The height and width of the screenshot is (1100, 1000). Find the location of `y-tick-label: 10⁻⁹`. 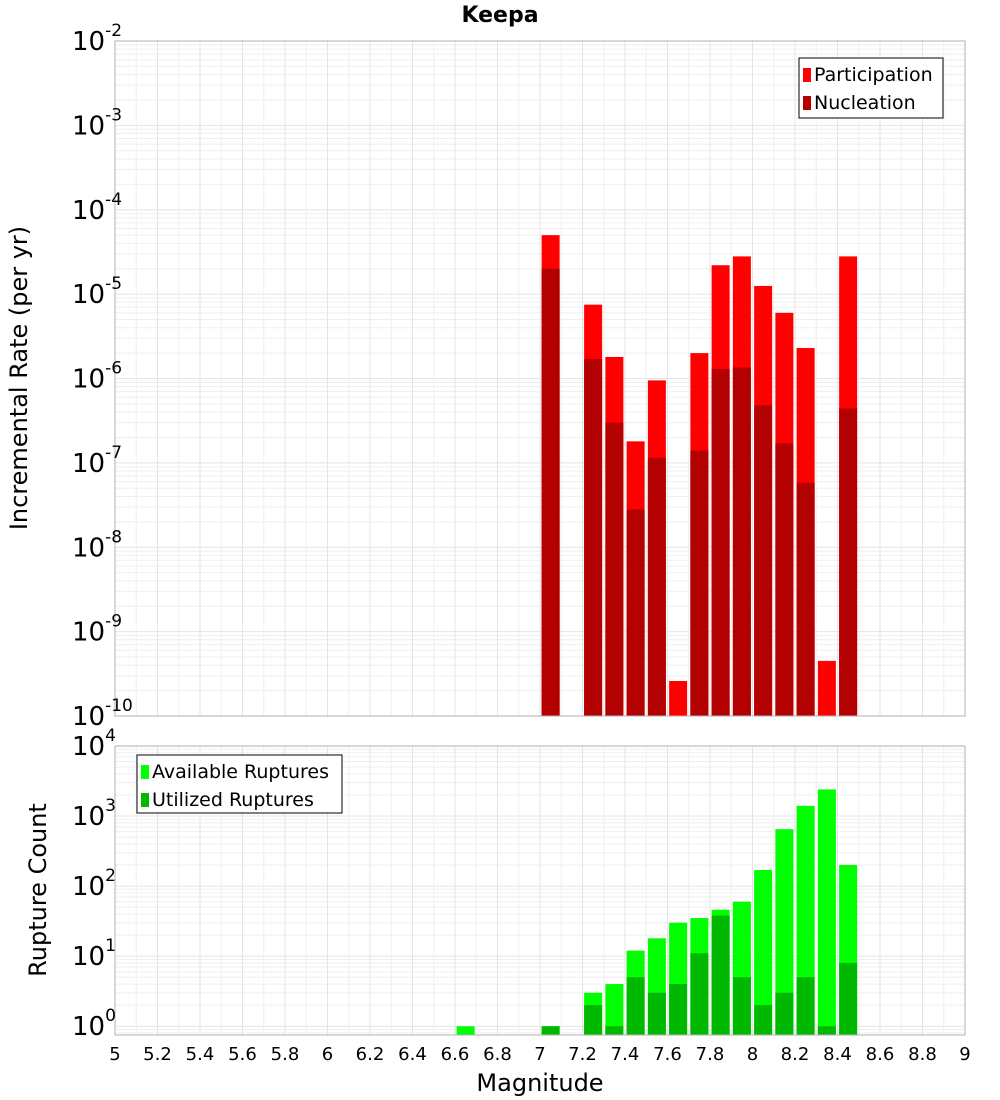

y-tick-label: 10⁻⁹ is located at coordinates (97, 630).